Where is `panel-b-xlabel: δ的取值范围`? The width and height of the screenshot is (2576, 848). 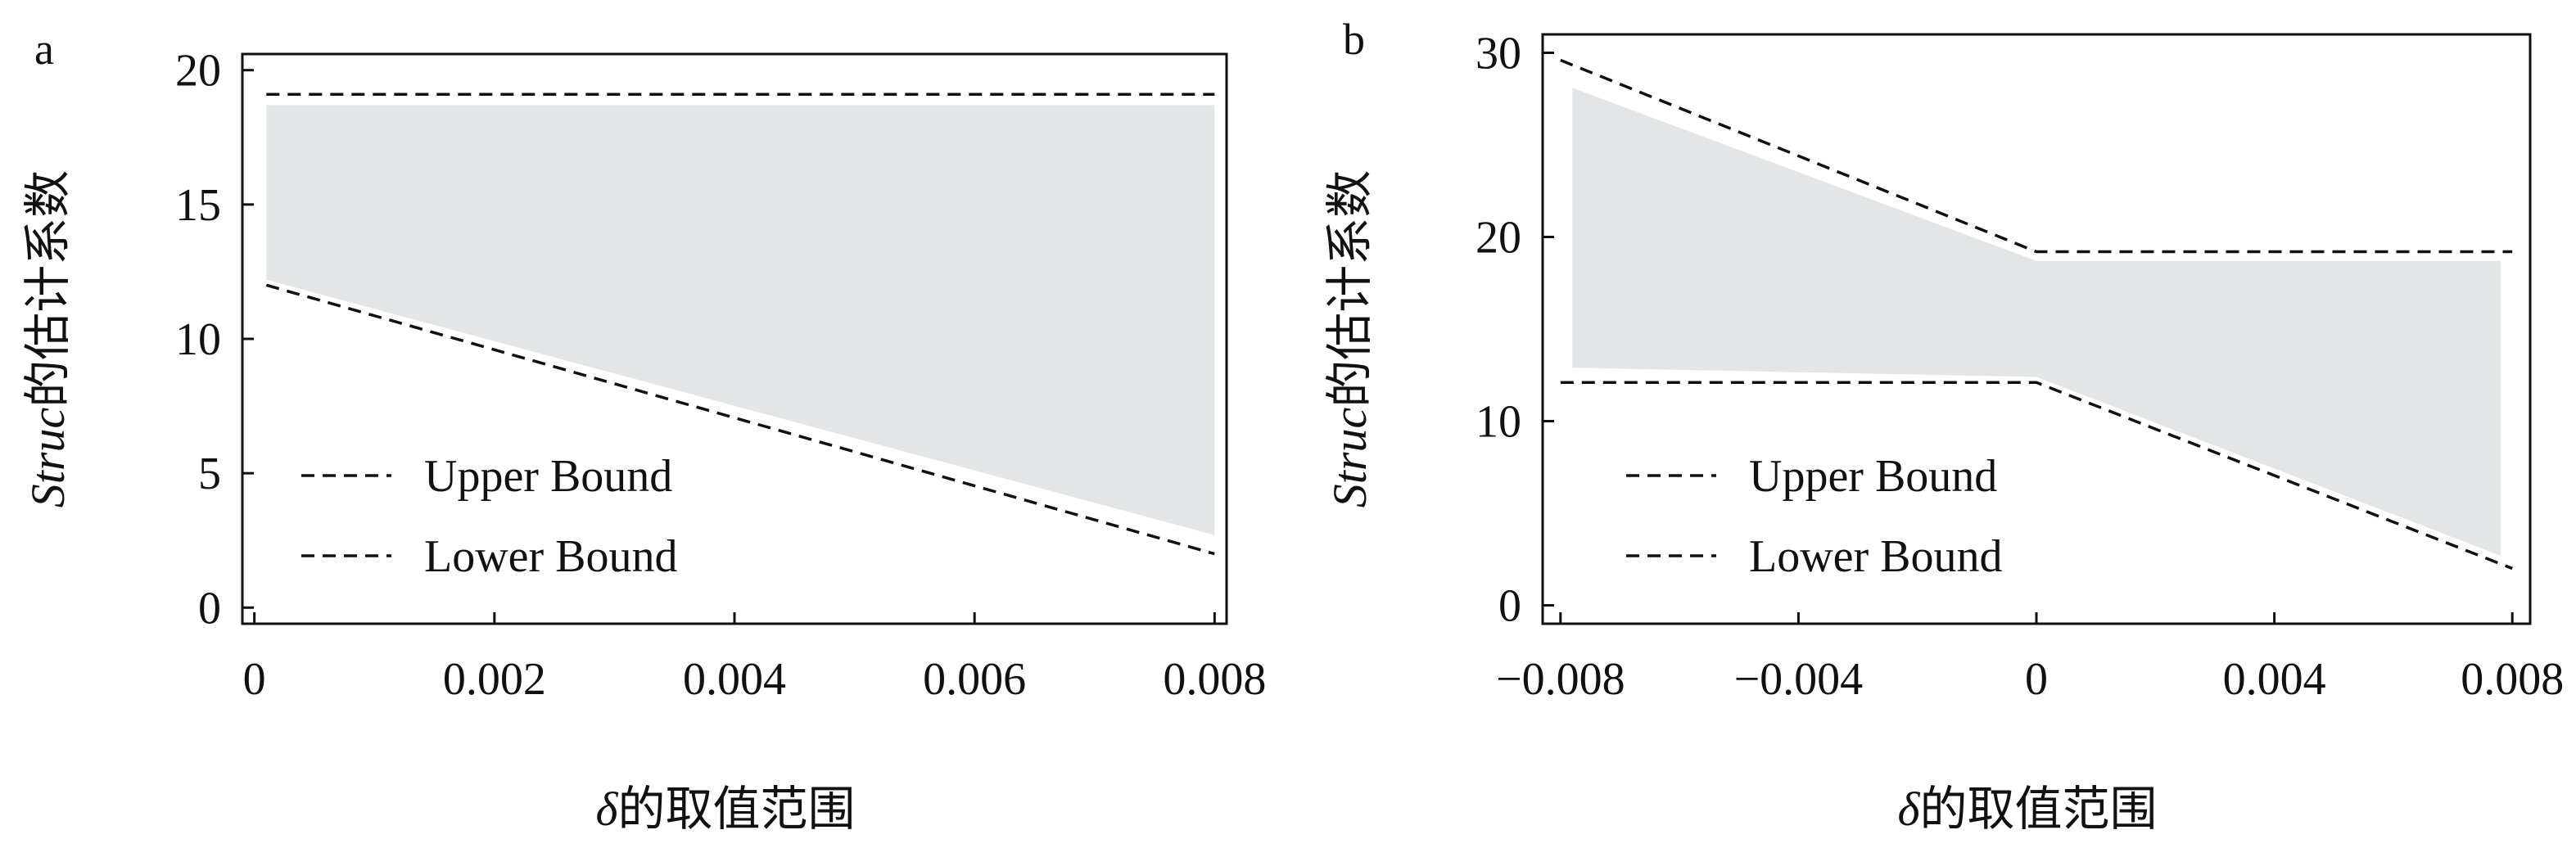 panel-b-xlabel: δ的取值范围 is located at coordinates (2028, 809).